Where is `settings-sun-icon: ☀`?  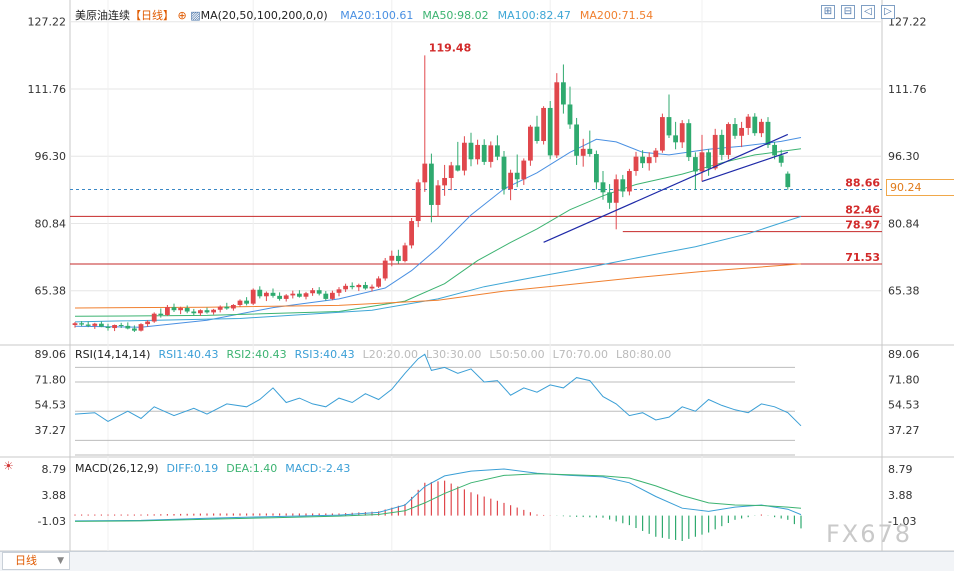
settings-sun-icon: ☀ is located at coordinates (8, 466).